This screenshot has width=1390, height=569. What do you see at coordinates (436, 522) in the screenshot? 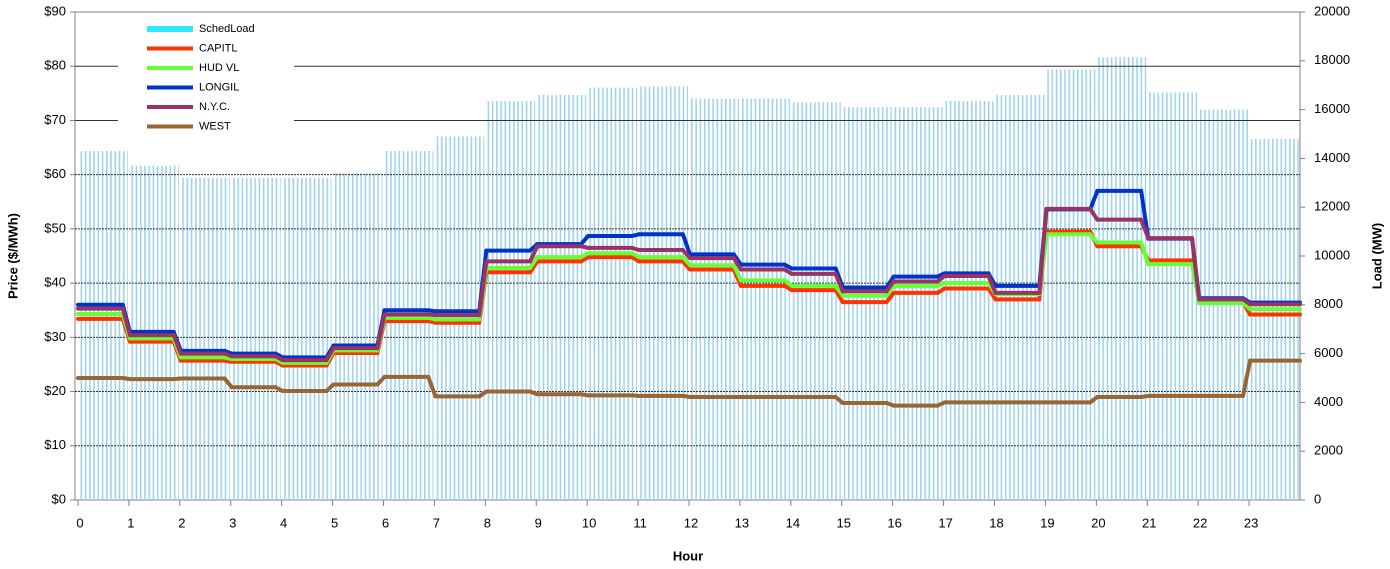
I see `x-tick-label: 7` at bounding box center [436, 522].